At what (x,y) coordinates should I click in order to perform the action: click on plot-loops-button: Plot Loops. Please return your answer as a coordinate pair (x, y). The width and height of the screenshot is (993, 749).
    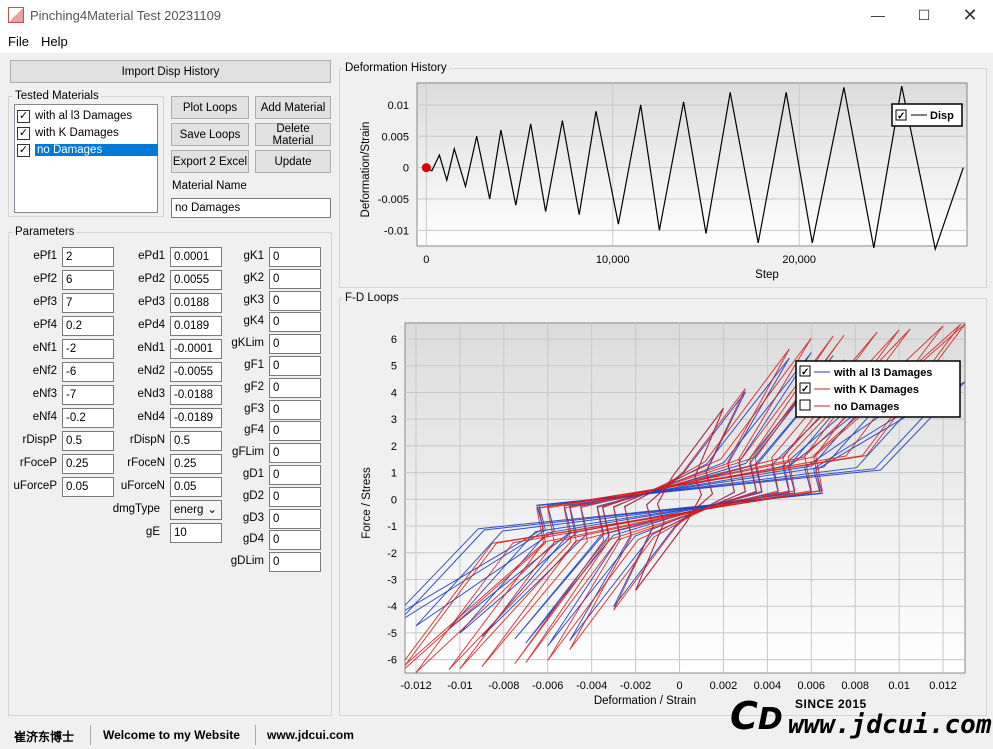
    Looking at the image, I should click on (210, 107).